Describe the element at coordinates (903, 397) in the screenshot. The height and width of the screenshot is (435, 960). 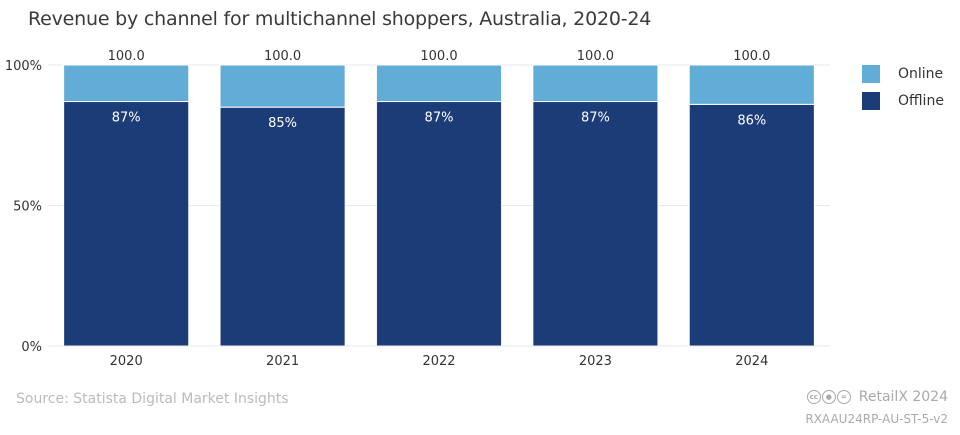
I see `brand-name: RetailX 2024` at that location.